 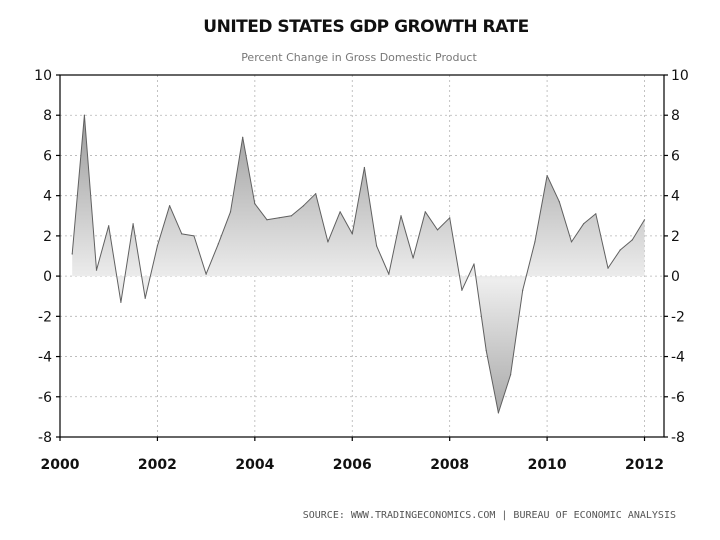 What do you see at coordinates (45, 438) in the screenshot?
I see `y-tick-label-left: -8` at bounding box center [45, 438].